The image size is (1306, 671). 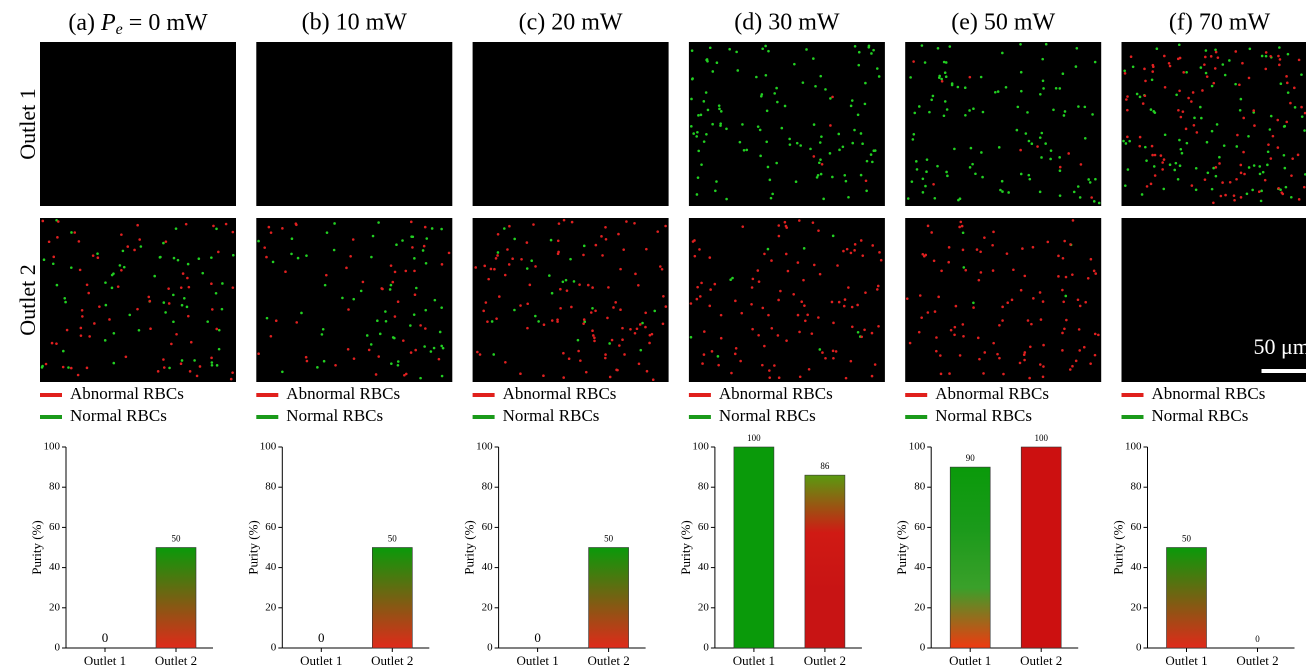 What do you see at coordinates (108, 23) in the screenshot?
I see `title-symbol: P` at bounding box center [108, 23].